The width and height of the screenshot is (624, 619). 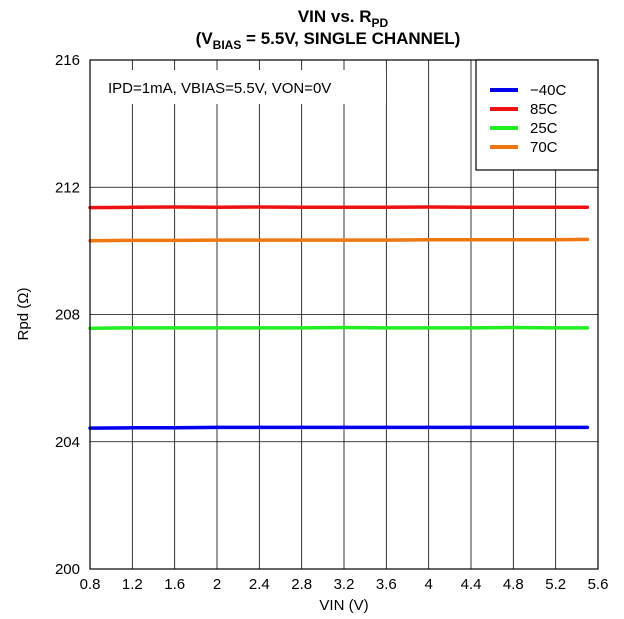 What do you see at coordinates (544, 128) in the screenshot?
I see `legend-label: 25C` at bounding box center [544, 128].